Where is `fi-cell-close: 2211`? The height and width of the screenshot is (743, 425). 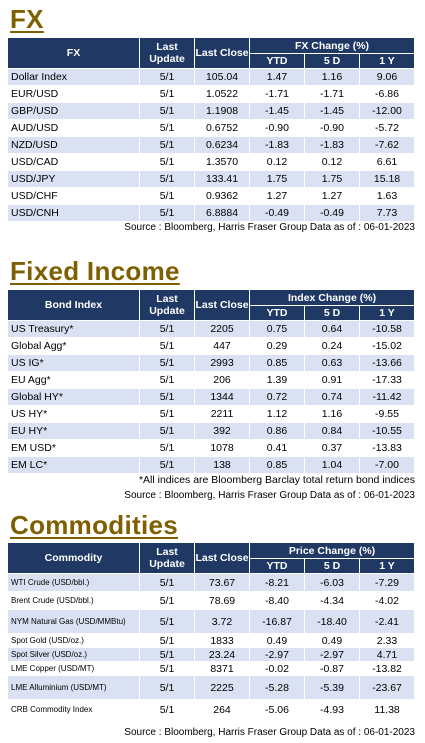 fi-cell-close: 2211 is located at coordinates (222, 414).